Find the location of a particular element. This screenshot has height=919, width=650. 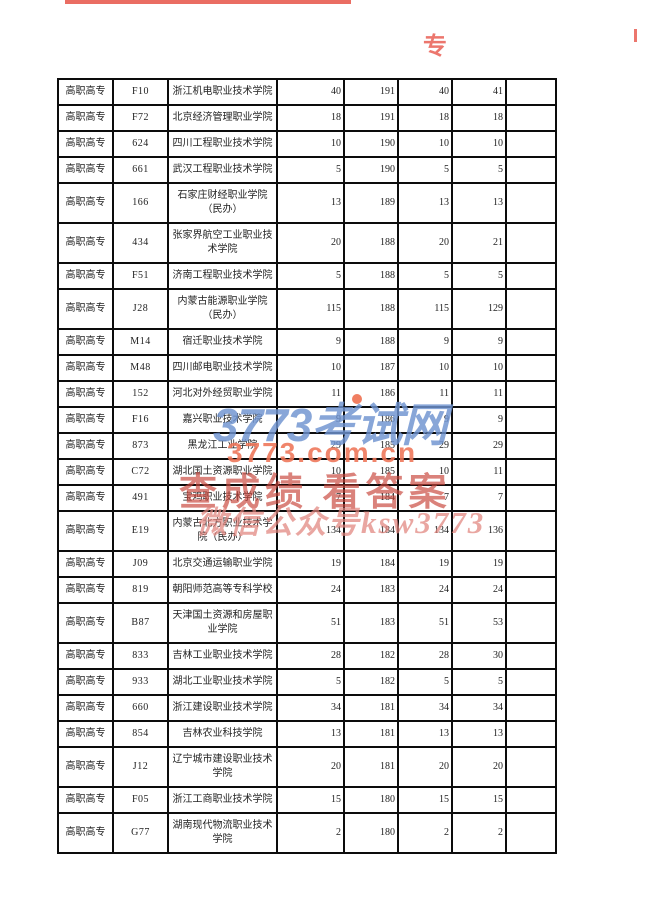

school-name-cell: 辽宁城市建设职业技术学院 is located at coordinates (222, 767).